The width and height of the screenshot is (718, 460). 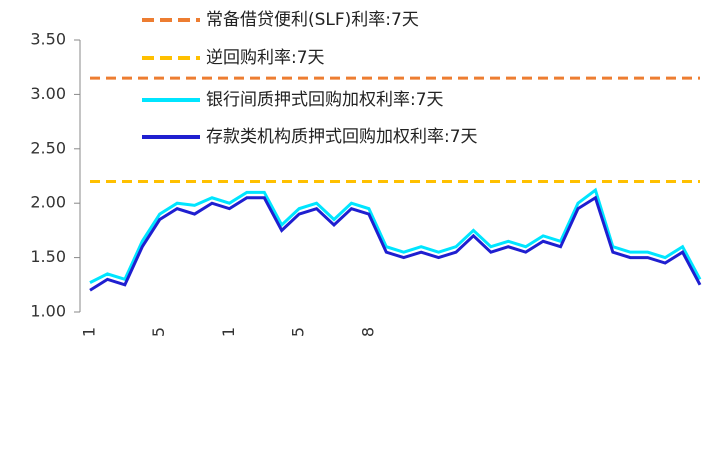 What do you see at coordinates (48, 256) in the screenshot?
I see `y-tick-label: 1.50` at bounding box center [48, 256].